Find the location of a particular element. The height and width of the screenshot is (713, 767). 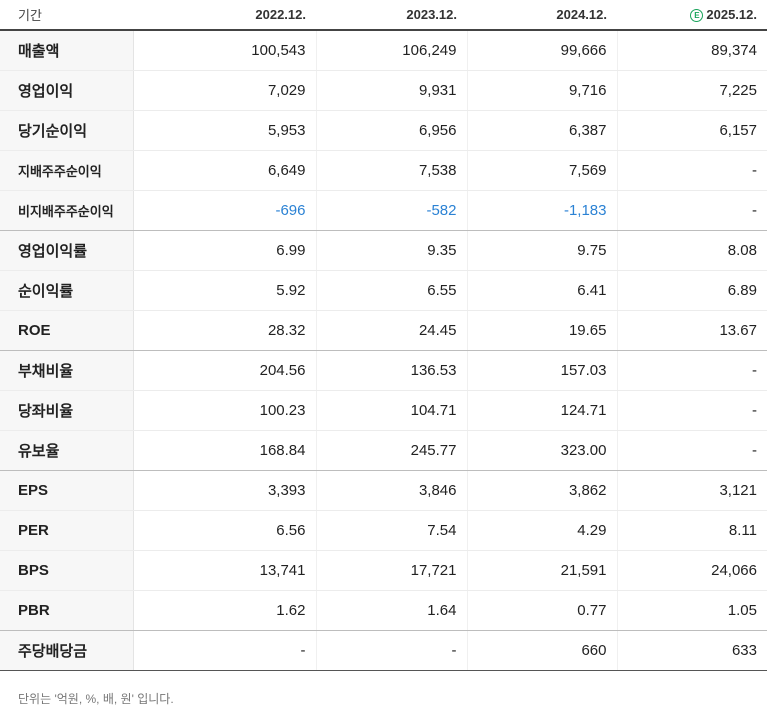

table-row: 주당배당금 - -660 633 is located at coordinates (383, 650).